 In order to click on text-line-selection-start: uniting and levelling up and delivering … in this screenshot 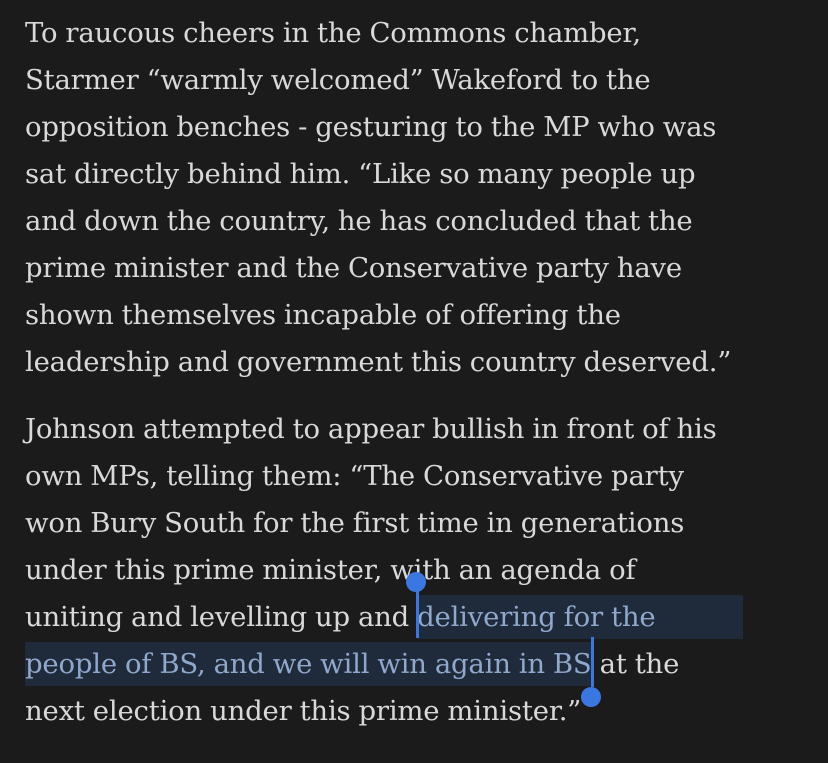, I will do `click(420, 606)`.